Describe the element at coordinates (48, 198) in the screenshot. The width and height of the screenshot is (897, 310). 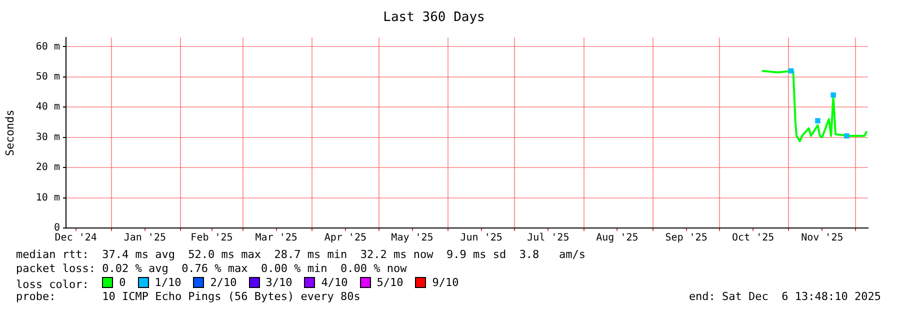
I see `y-tick-label: 10 m` at that location.